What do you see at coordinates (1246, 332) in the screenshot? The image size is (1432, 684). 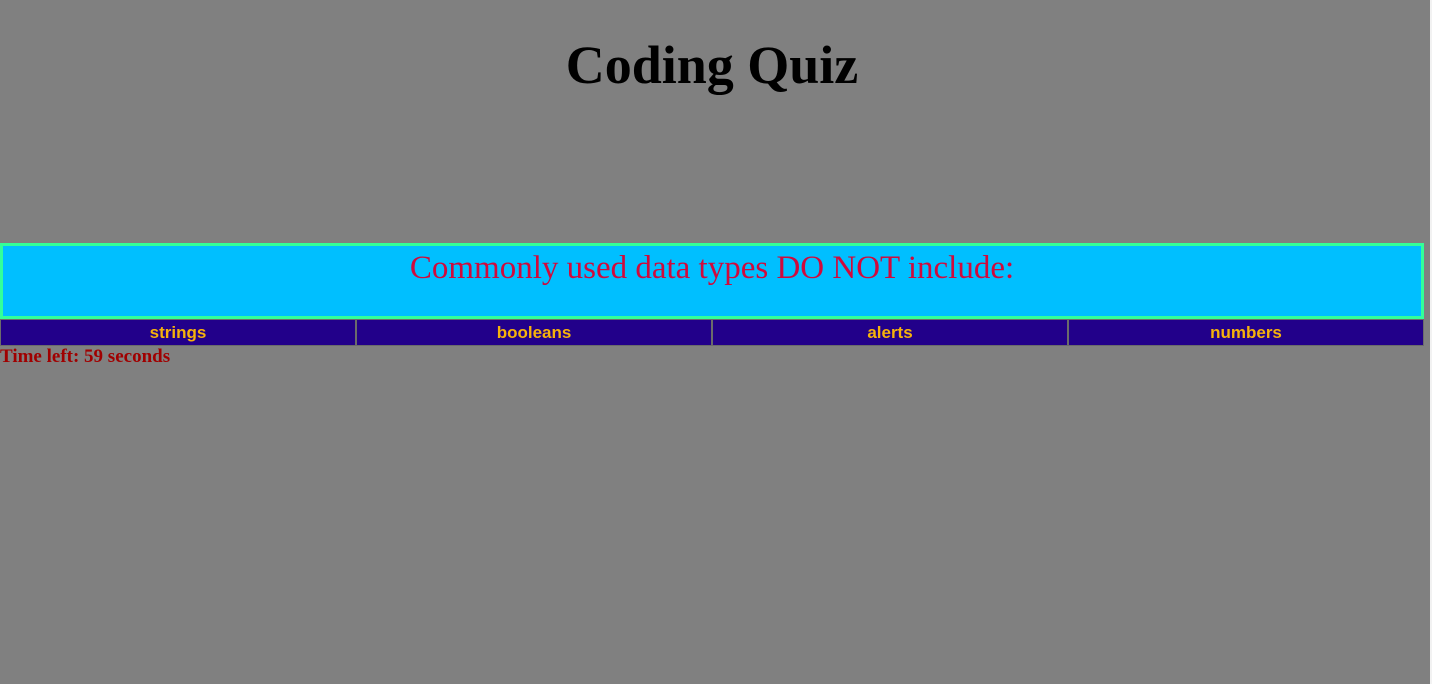 I see `answer-button-numbers: numbers` at bounding box center [1246, 332].